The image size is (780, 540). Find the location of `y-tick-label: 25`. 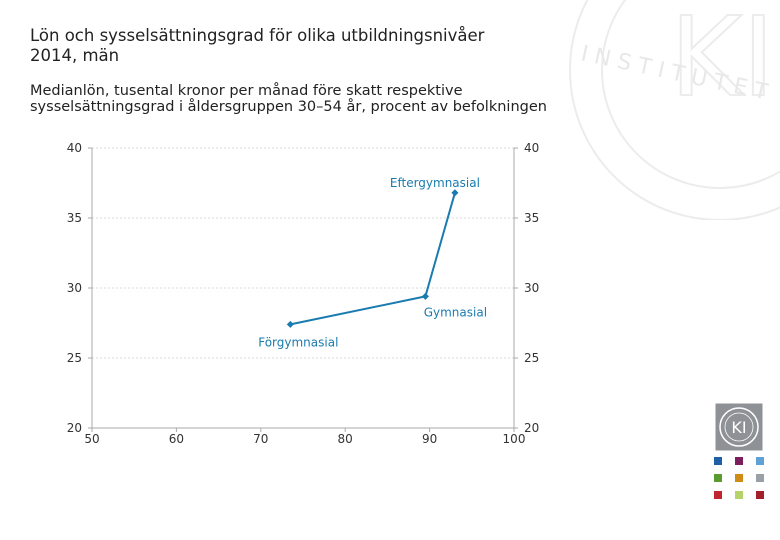

y-tick-label: 25 is located at coordinates (74, 358).